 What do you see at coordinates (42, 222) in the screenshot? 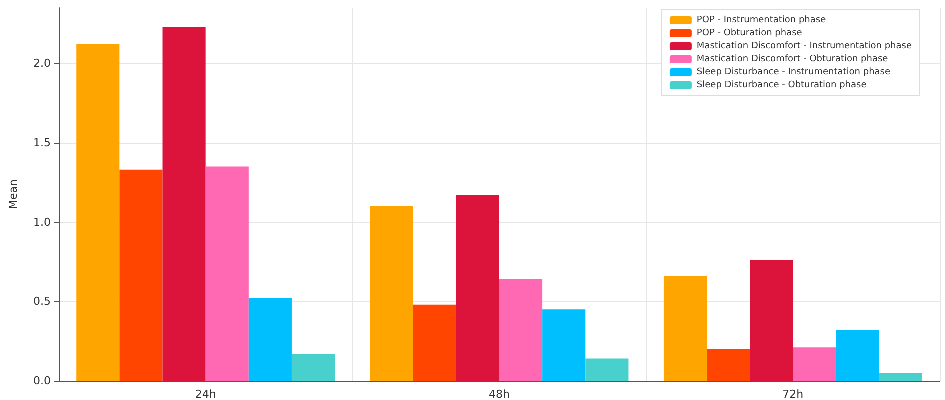
I see `y-tick-label: 1.0` at bounding box center [42, 222].